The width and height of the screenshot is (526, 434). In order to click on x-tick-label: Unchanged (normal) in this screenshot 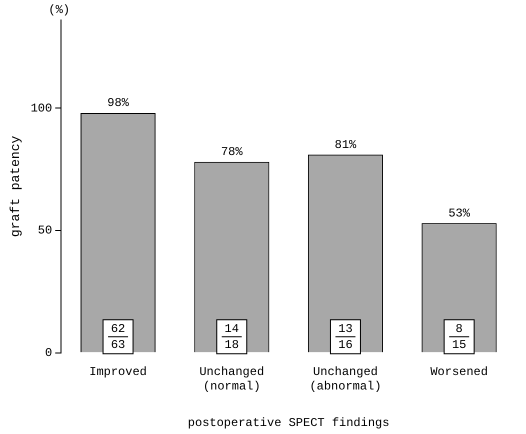, I will do `click(231, 379)`.